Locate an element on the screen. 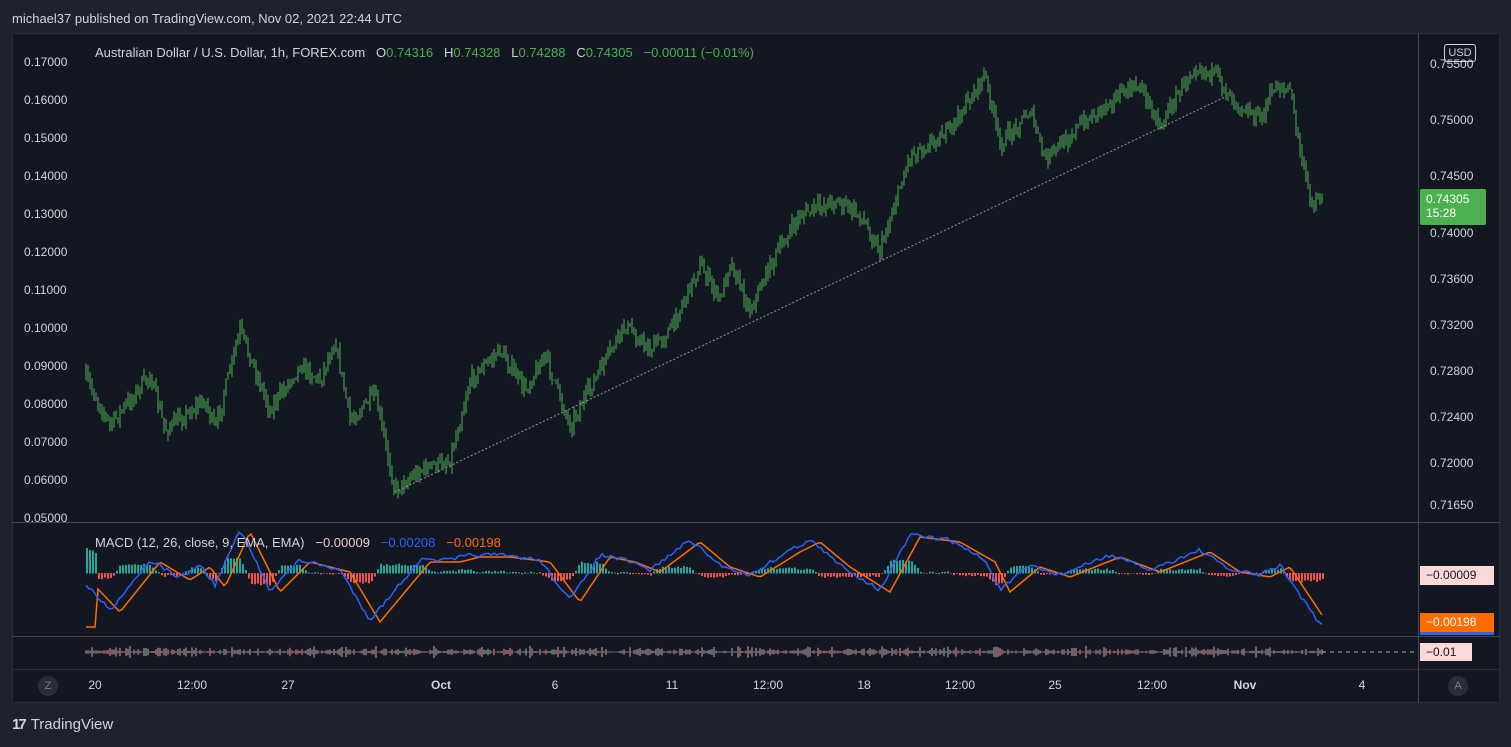  right-axis-label: 0.74500 is located at coordinates (1452, 176).